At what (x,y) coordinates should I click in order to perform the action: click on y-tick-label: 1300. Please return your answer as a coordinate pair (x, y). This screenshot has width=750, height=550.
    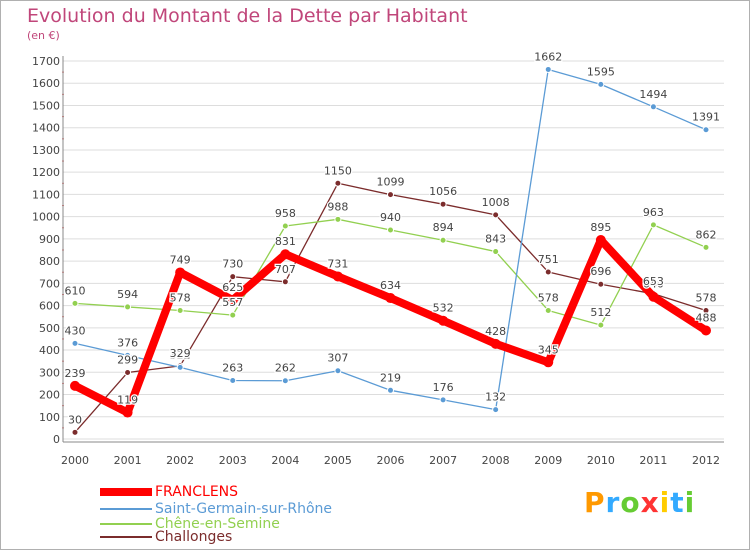
    Looking at the image, I should click on (46, 150).